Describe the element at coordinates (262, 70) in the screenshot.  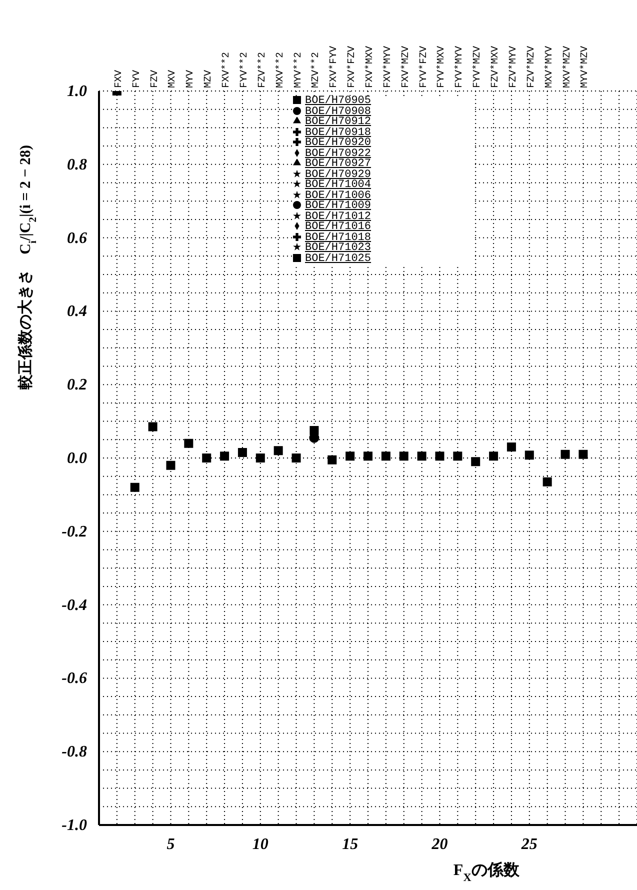
I see `text: FZV**2` at that location.